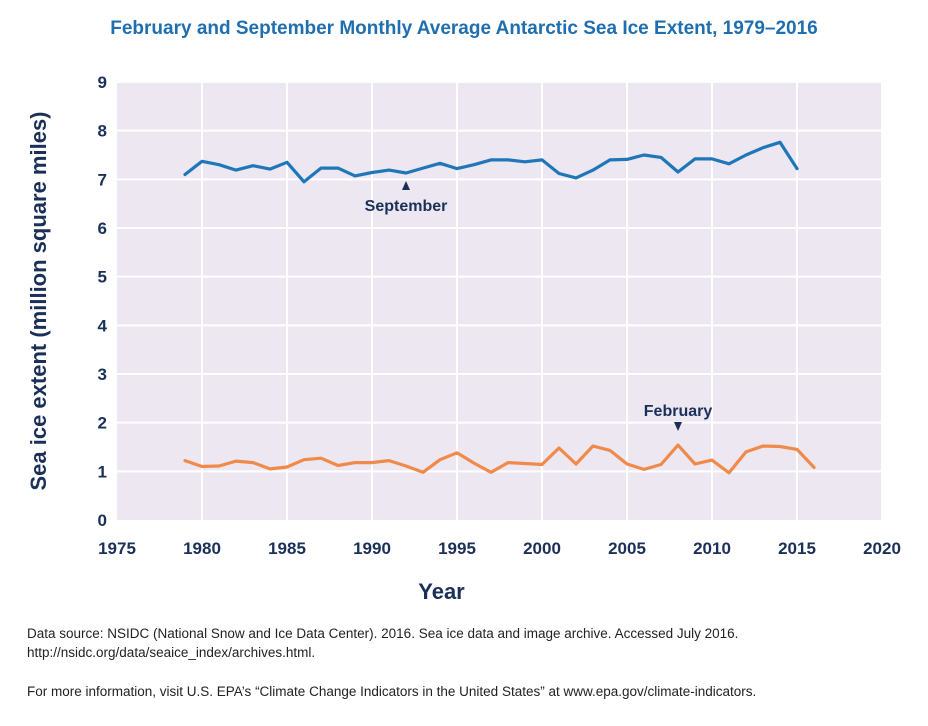 The height and width of the screenshot is (726, 928). Describe the element at coordinates (102, 423) in the screenshot. I see `y-tick-label: 2` at that location.